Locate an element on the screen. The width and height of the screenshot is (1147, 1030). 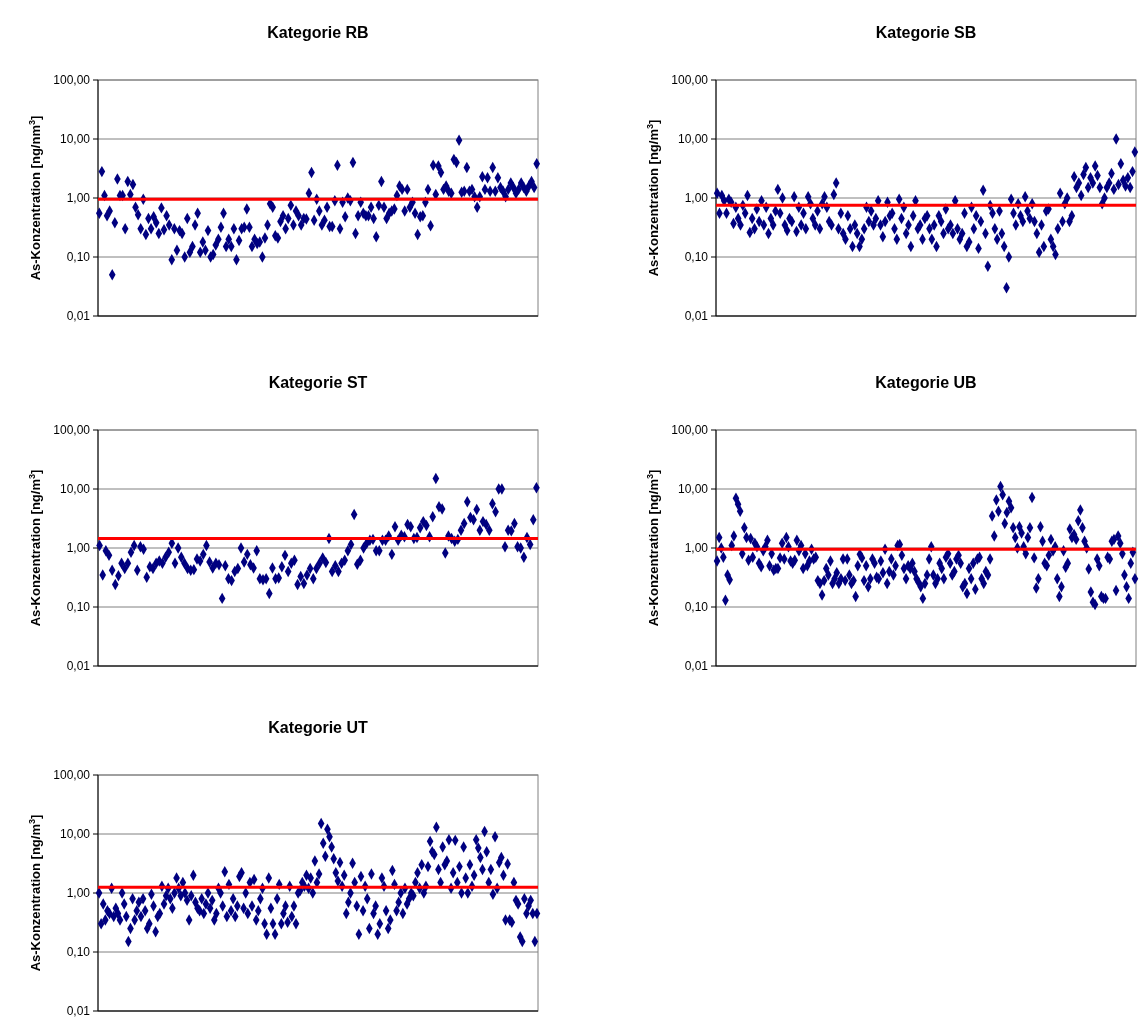
chart-title: Kategorie ST is located at coordinates (318, 382).